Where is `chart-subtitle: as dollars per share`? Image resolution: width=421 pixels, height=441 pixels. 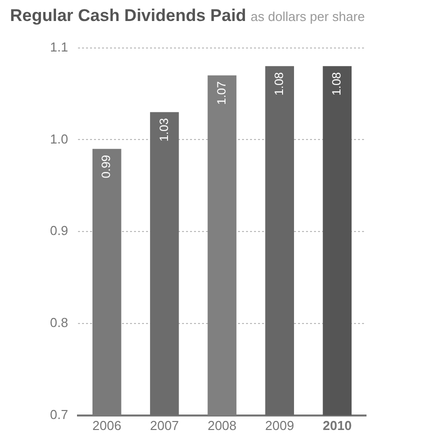
chart-subtitle: as dollars per share is located at coordinates (307, 16).